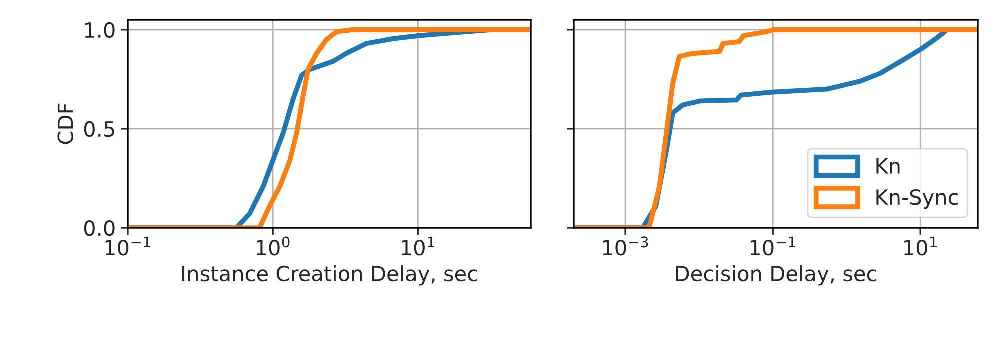  What do you see at coordinates (625, 246) in the screenshot?
I see `x-tick-label: 10$^{−3}$` at bounding box center [625, 246].